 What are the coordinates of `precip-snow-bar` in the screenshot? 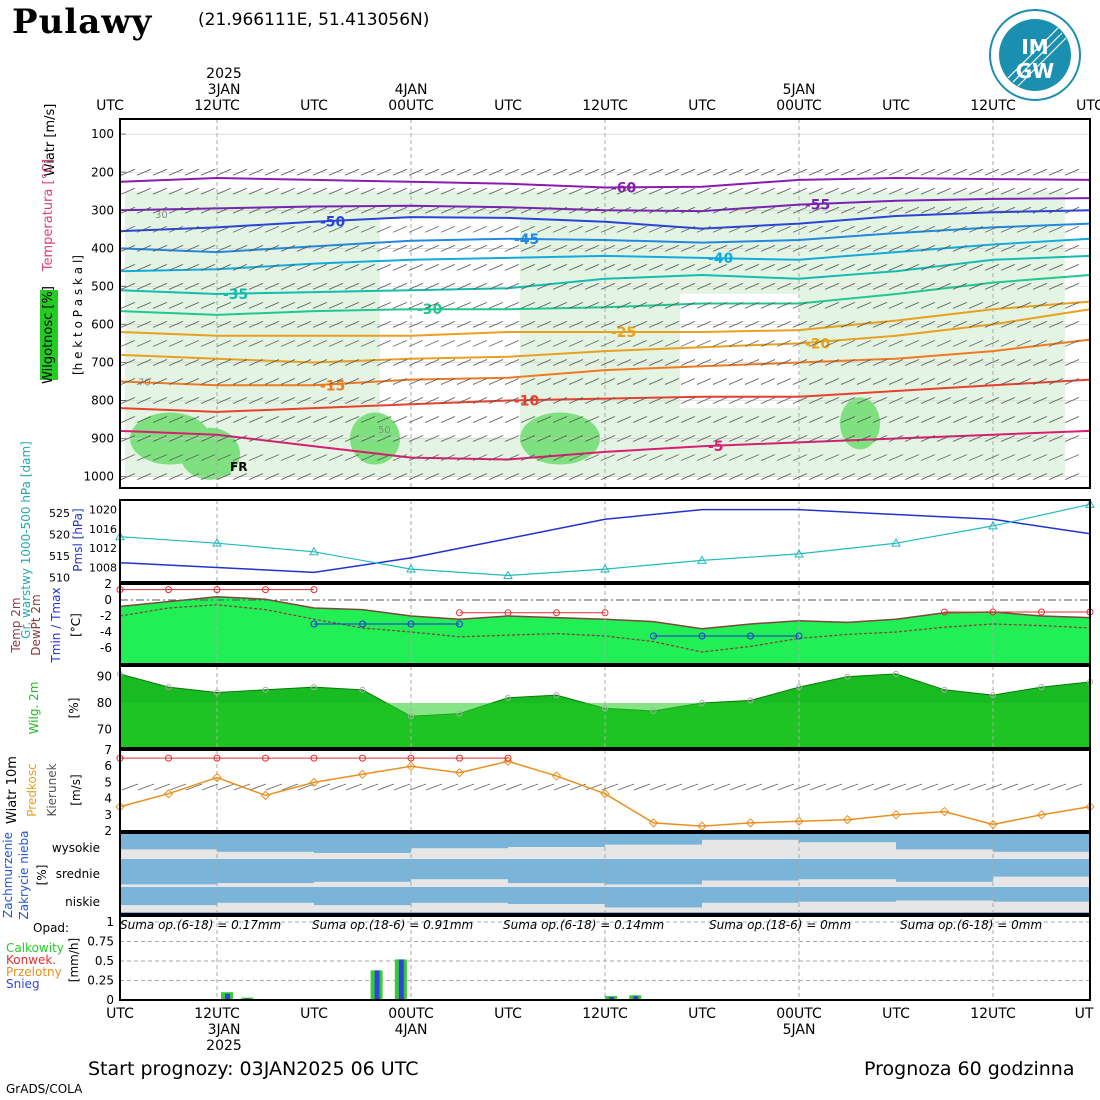 It's located at (377, 985).